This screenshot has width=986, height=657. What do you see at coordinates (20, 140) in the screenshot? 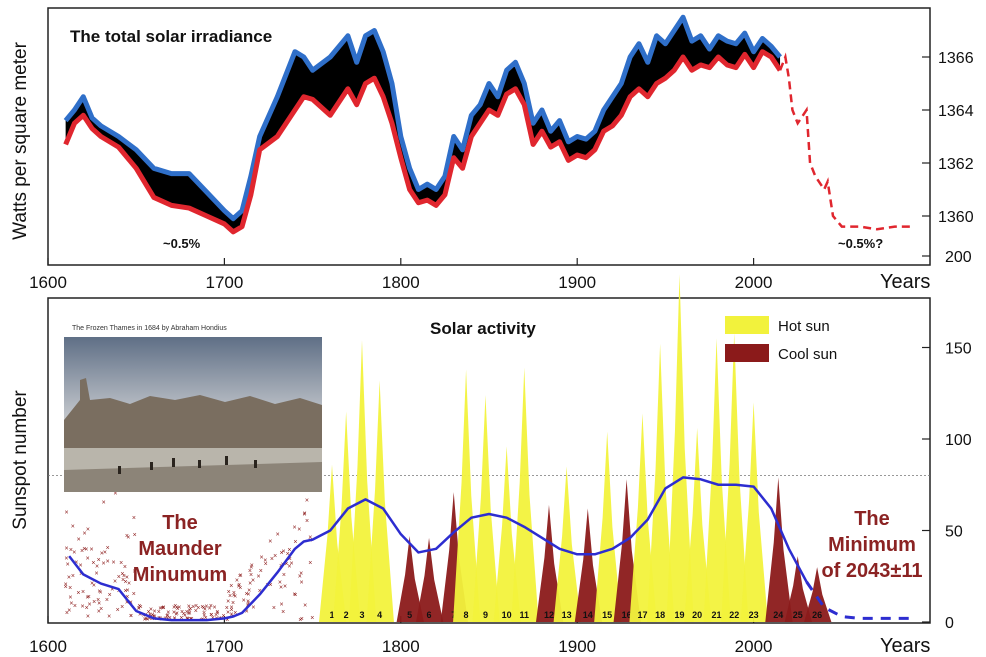
I see `irradiance-ylabel: Watts per square meter` at bounding box center [20, 140].